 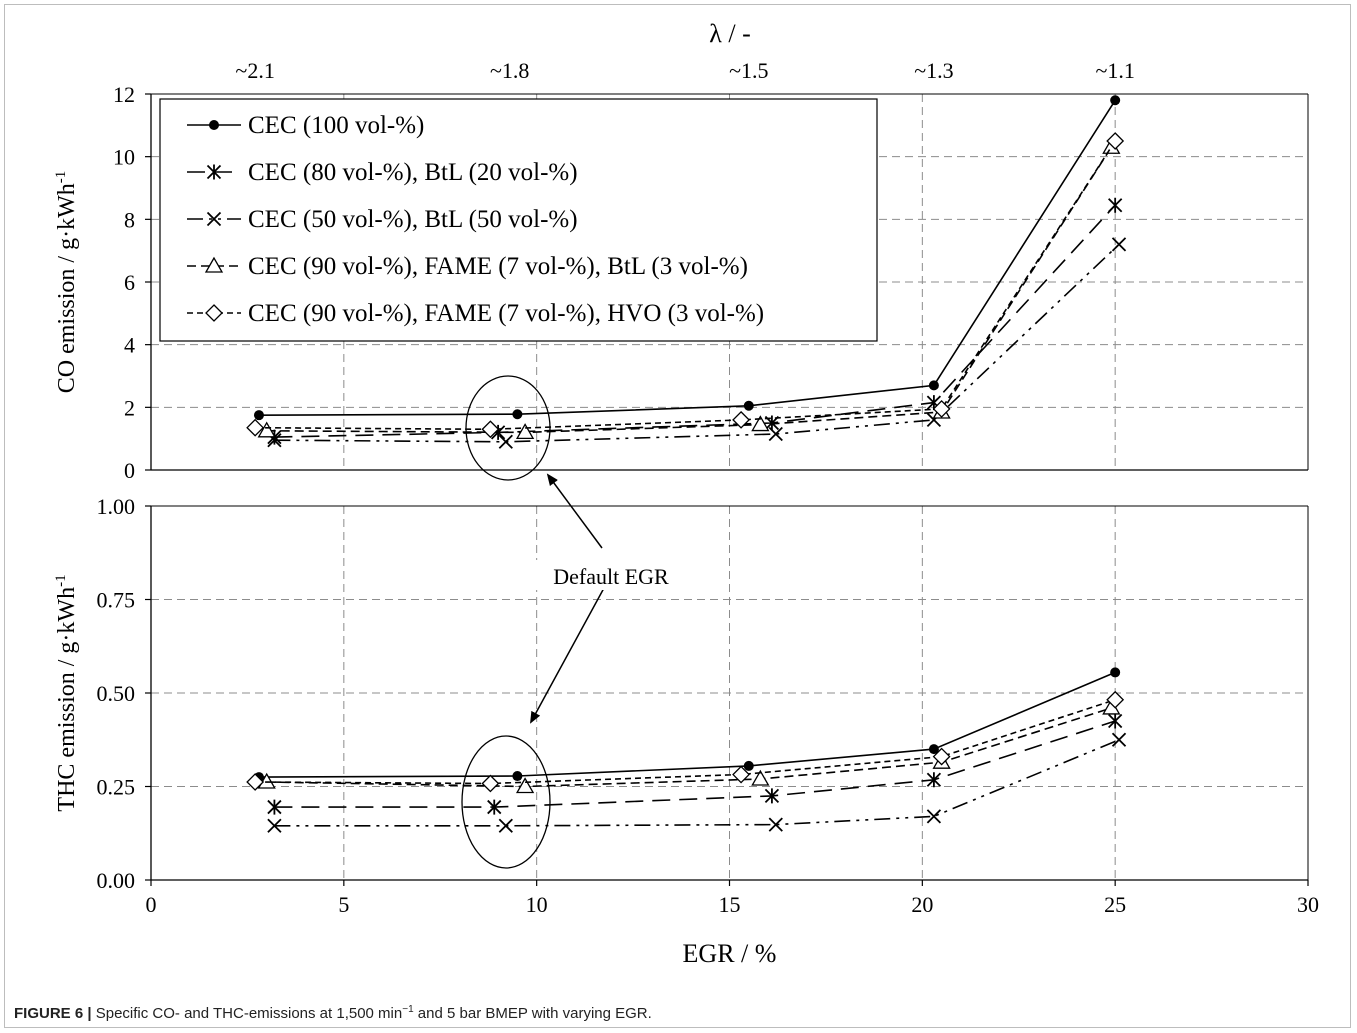 What do you see at coordinates (129, 282) in the screenshot?
I see `top-ytick-label: 6` at bounding box center [129, 282].